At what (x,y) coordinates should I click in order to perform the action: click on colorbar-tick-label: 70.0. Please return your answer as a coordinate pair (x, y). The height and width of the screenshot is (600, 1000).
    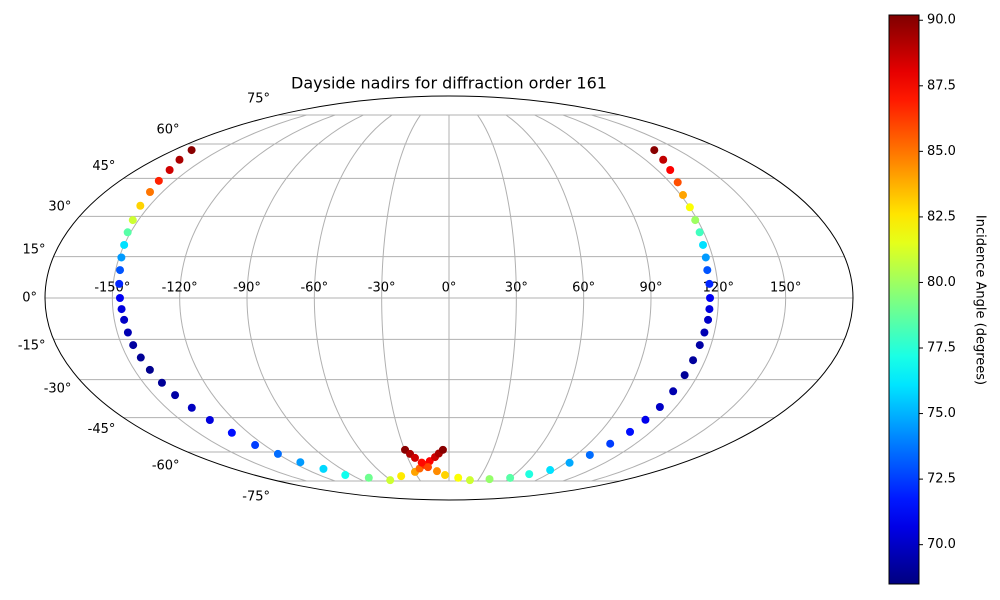
    Looking at the image, I should click on (941, 544).